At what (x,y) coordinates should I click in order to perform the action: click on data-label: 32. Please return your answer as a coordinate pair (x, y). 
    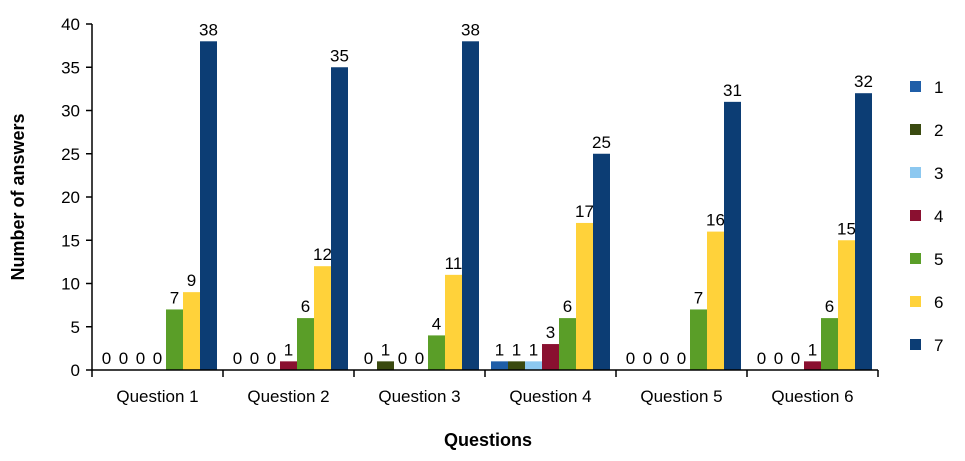
    Looking at the image, I should click on (863, 81).